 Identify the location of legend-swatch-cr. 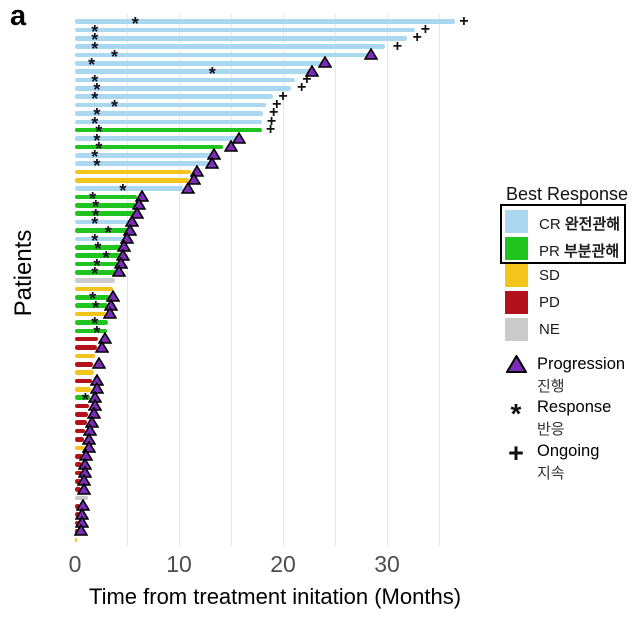
(516, 221).